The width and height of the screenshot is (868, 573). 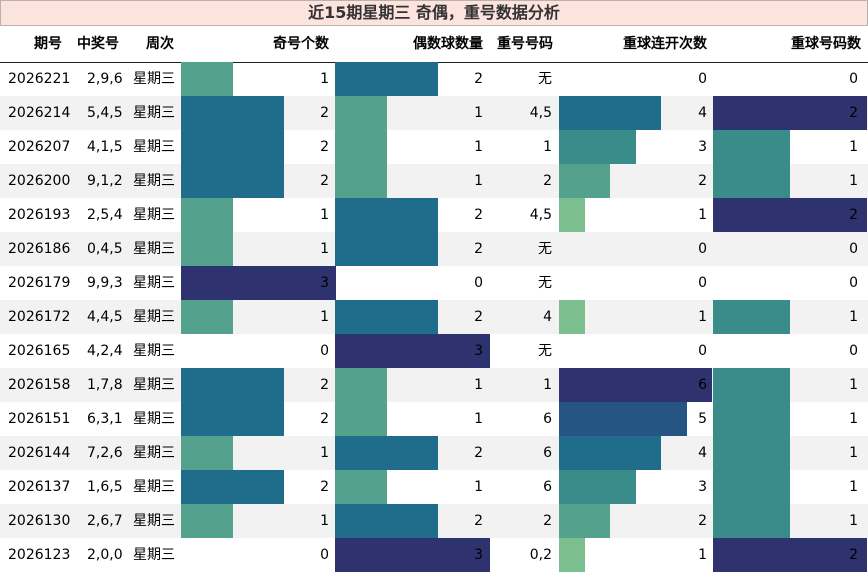 I want to click on period-cell: 2026207, so click(x=39, y=147).